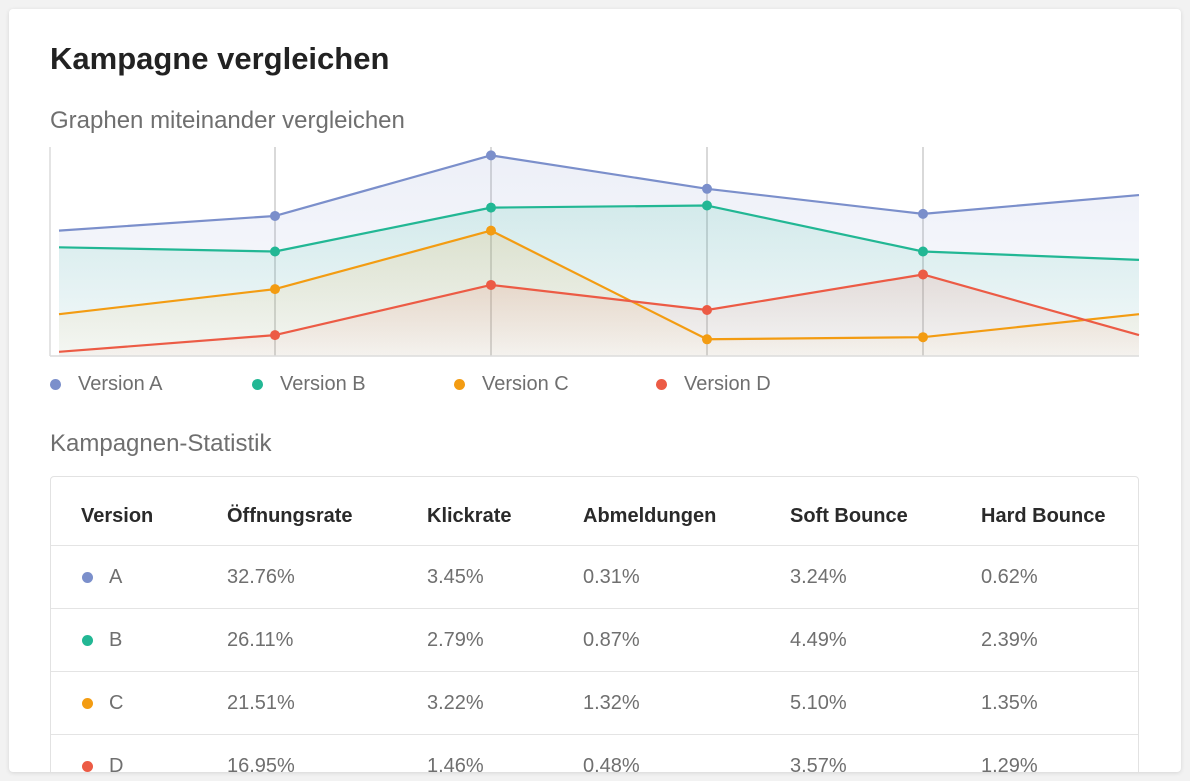 This screenshot has width=1190, height=781. Describe the element at coordinates (818, 703) in the screenshot. I see `cell-soft-bounce: 5.10%` at that location.